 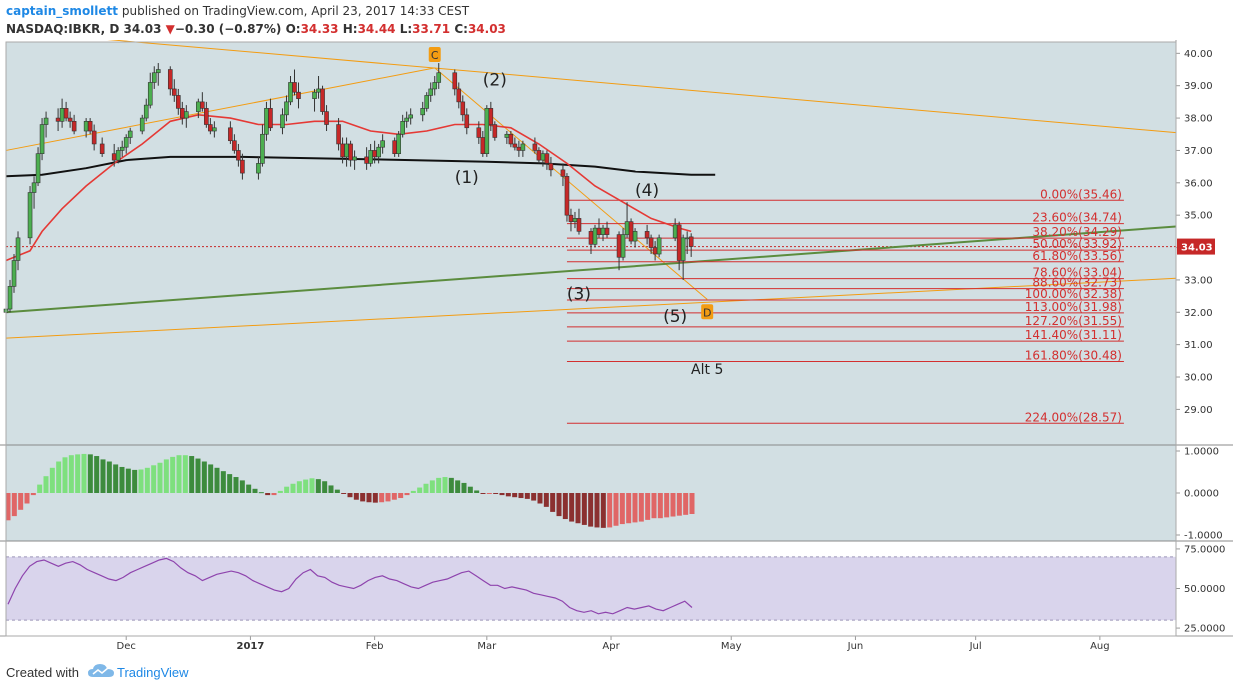 I want to click on trendline-orange, so click(x=571, y=183).